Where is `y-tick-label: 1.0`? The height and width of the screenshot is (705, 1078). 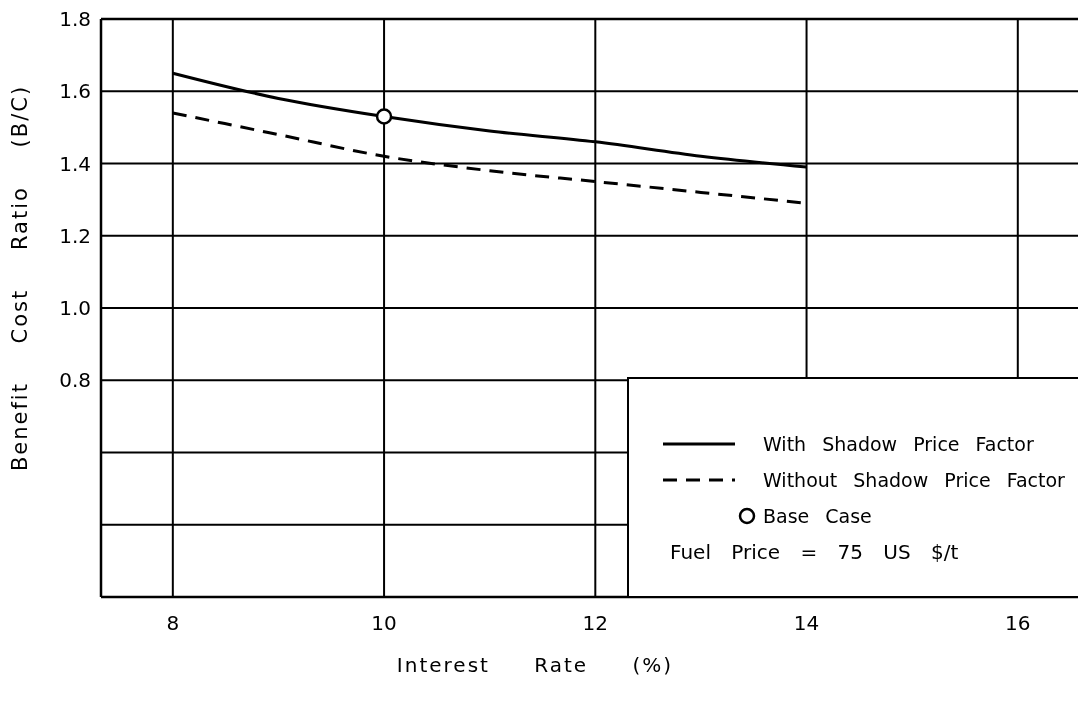 y-tick-label: 1.0 is located at coordinates (75, 308).